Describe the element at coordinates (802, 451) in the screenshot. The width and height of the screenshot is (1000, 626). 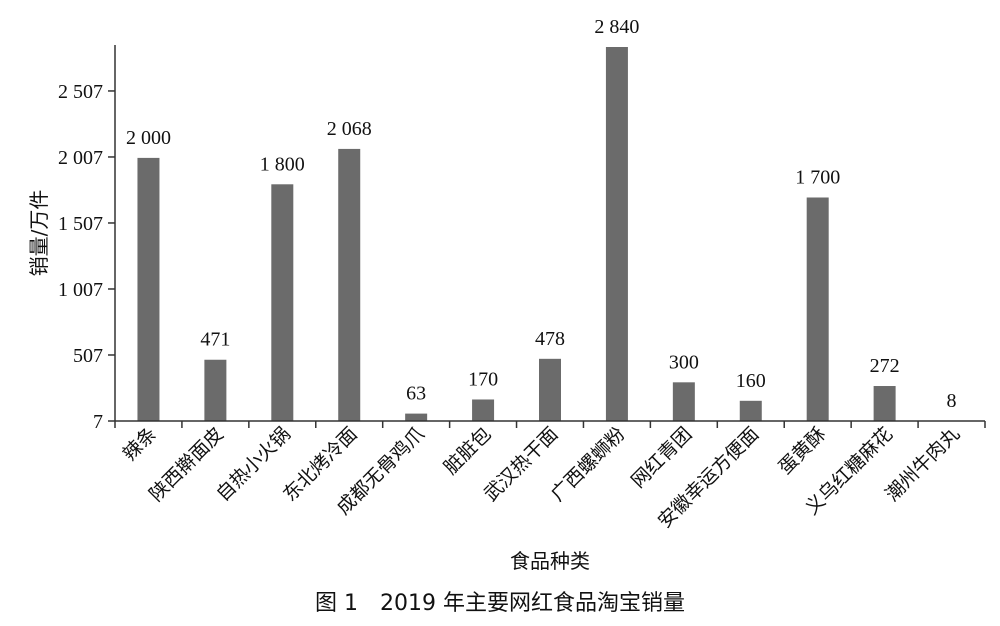
I see `x-tick-label: 蛋黄酥` at that location.